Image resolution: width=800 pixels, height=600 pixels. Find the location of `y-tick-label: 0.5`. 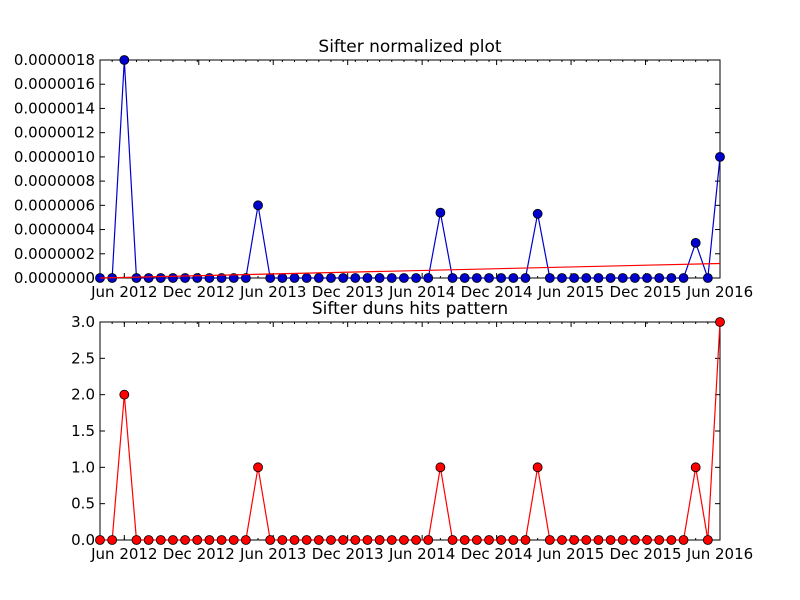

y-tick-label: 0.5 is located at coordinates (83, 504).